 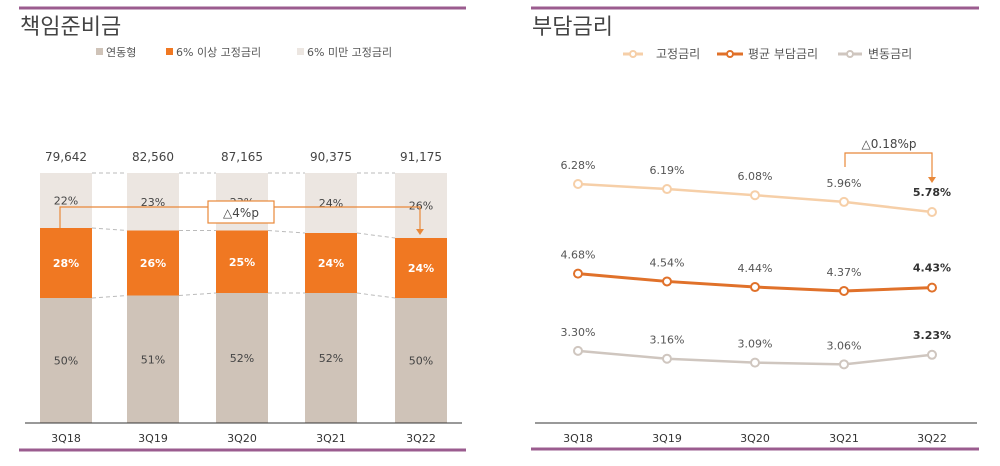 I want to click on point-label: 4.43%, so click(x=932, y=268).